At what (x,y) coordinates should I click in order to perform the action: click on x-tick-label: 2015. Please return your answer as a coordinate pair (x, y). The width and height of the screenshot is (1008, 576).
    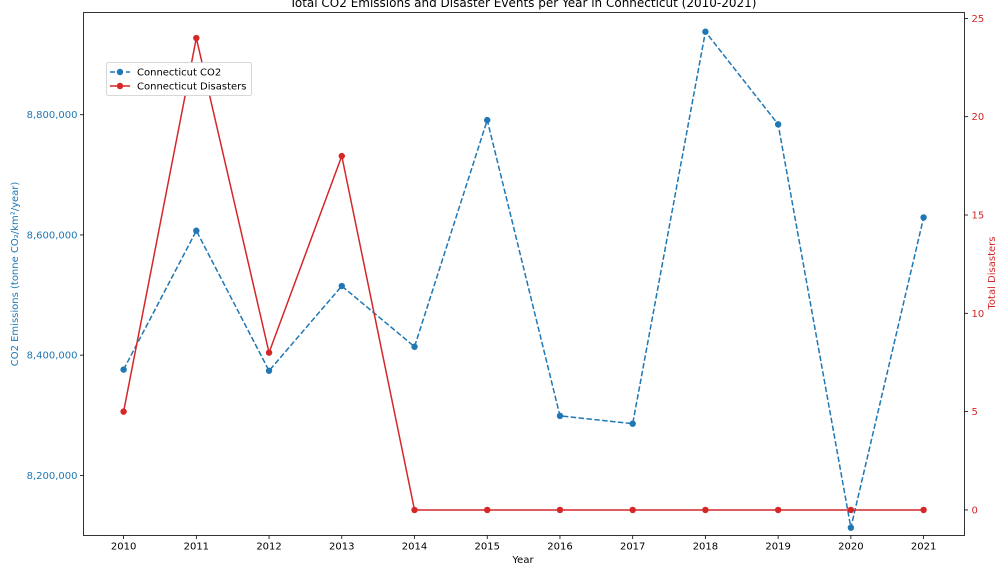
    Looking at the image, I should click on (487, 547).